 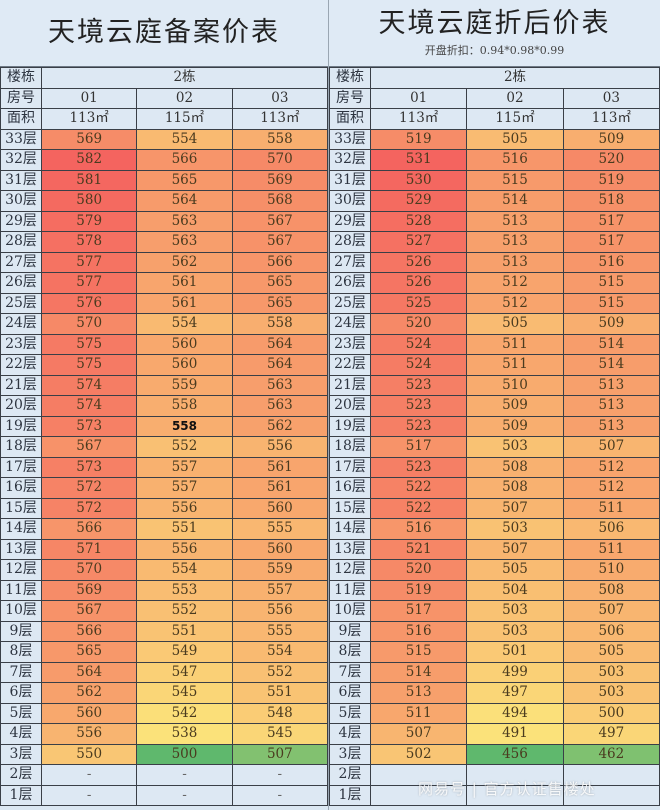 I want to click on floor-label: 3层, so click(x=350, y=754).